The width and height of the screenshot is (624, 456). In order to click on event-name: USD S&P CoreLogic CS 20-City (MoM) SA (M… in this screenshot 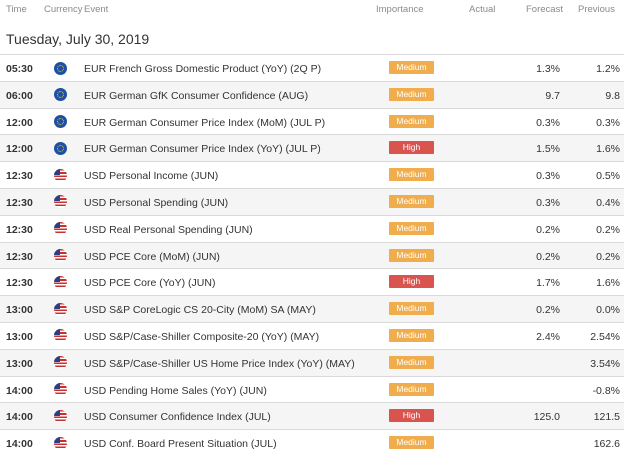, I will do `click(200, 310)`.